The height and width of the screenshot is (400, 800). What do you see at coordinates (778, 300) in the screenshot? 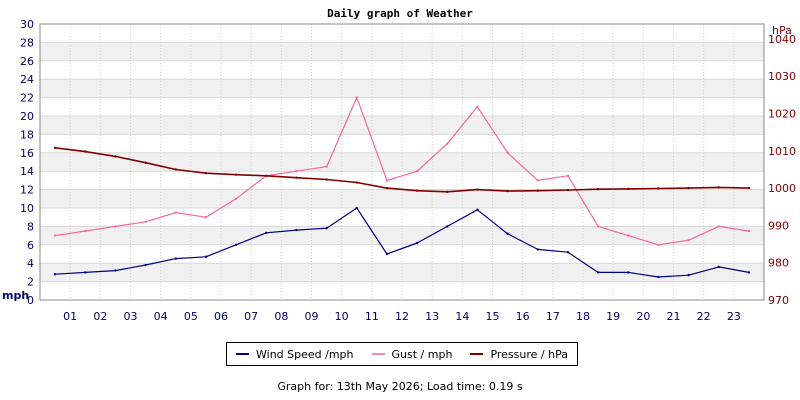
I see `y-right-tick-label: 970` at bounding box center [778, 300].